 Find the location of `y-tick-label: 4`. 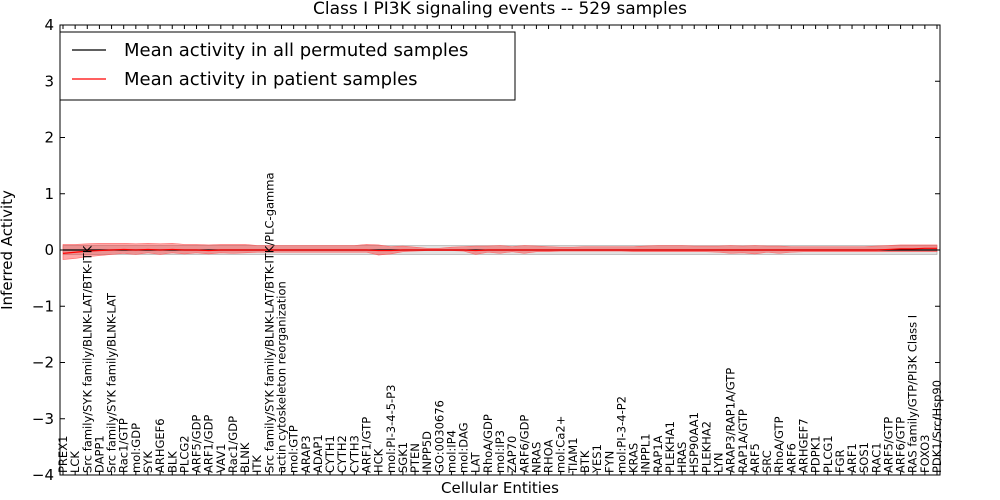

y-tick-label: 4 is located at coordinates (49, 25).